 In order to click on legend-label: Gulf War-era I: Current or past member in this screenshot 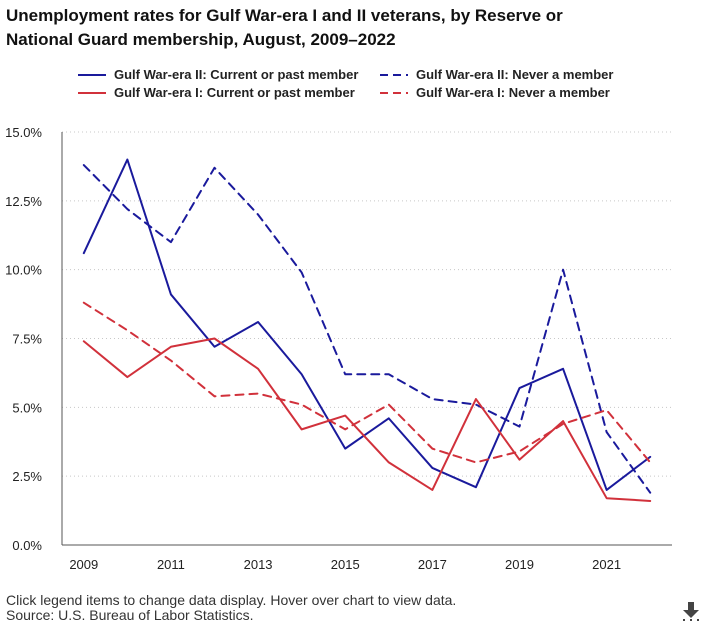, I will do `click(234, 92)`.